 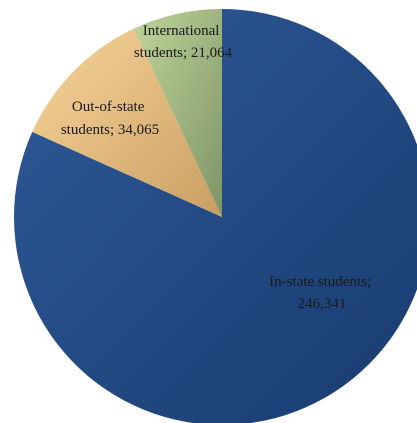 What do you see at coordinates (108, 107) in the screenshot?
I see `slice-label-out-of-state-name: Out-of-state` at bounding box center [108, 107].